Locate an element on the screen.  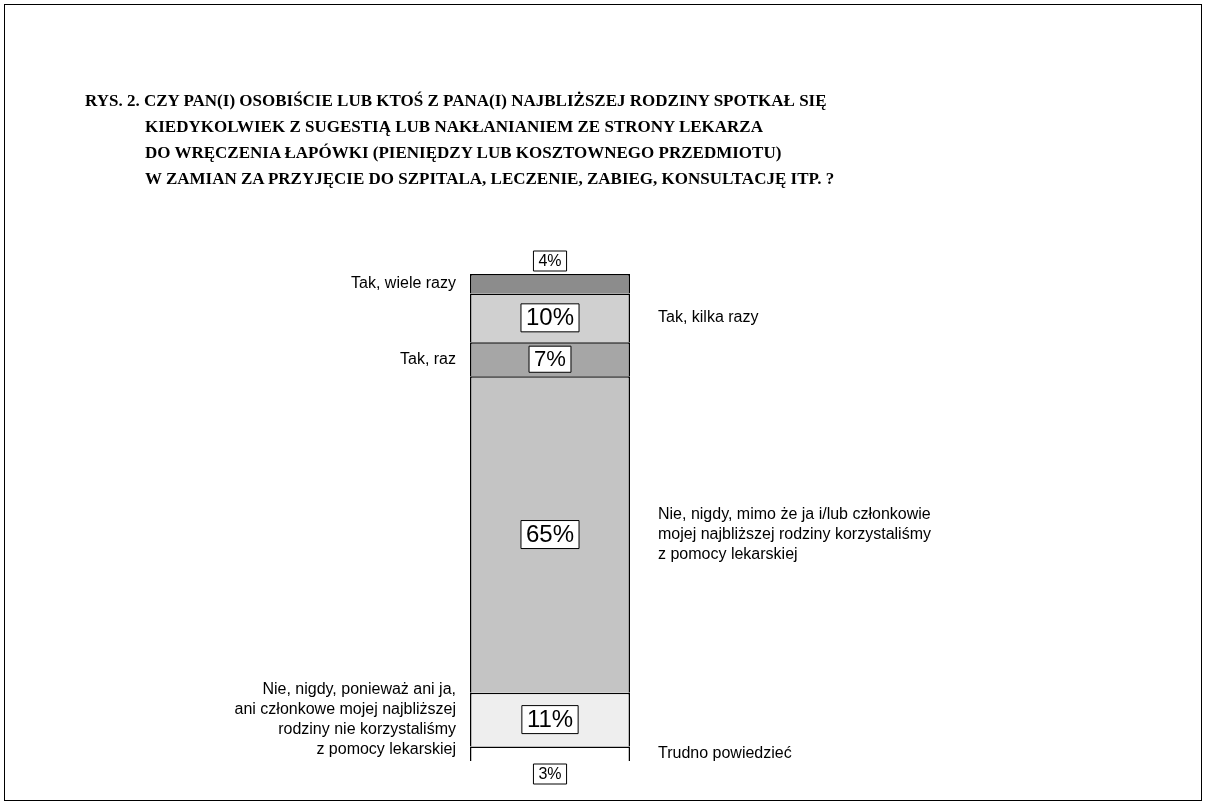
data-label: 65% is located at coordinates (550, 534).